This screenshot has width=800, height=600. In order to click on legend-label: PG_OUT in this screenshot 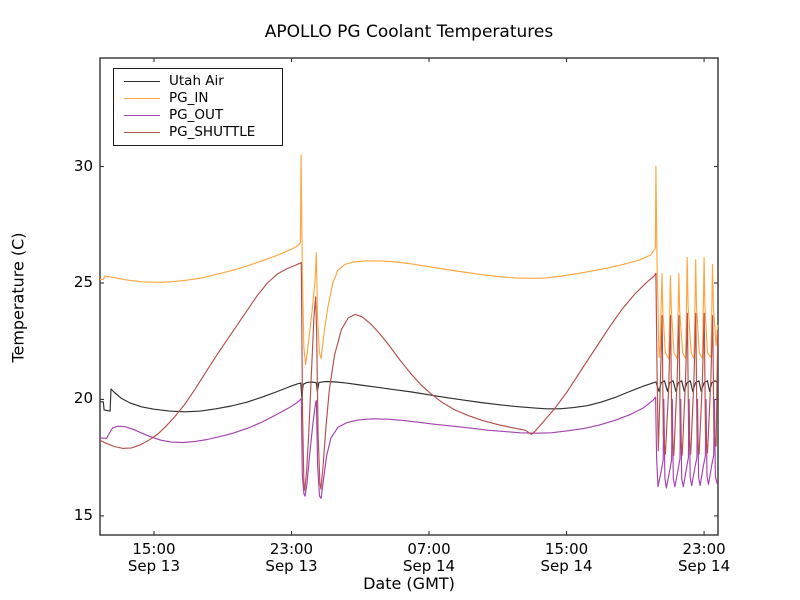, I will do `click(196, 115)`.